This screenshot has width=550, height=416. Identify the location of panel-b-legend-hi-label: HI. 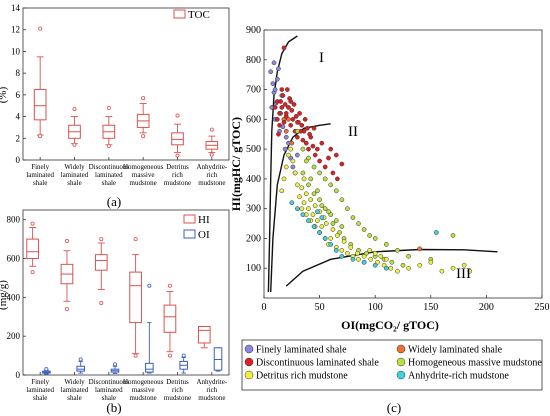
(204, 220).